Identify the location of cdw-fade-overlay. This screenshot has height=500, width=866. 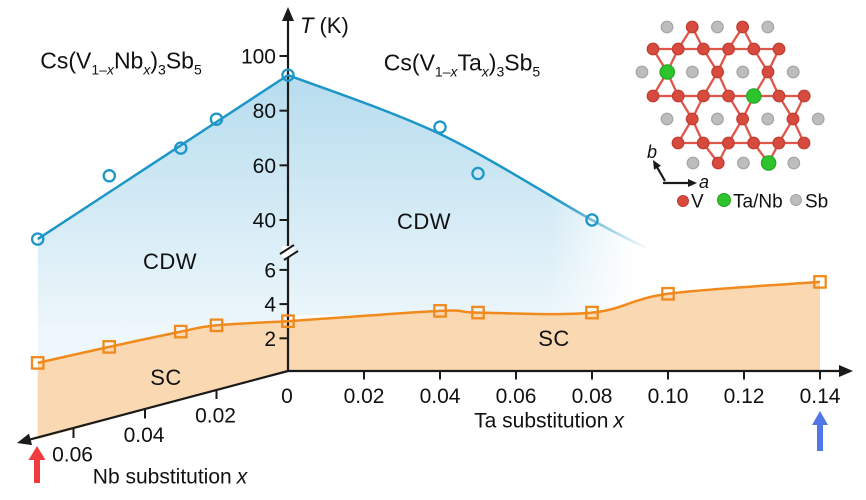
(604, 187).